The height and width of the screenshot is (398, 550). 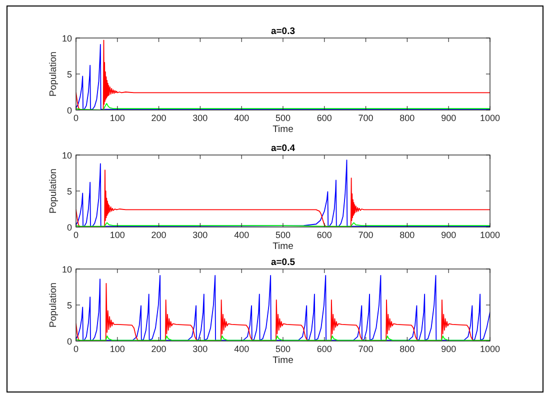 What do you see at coordinates (283, 148) in the screenshot?
I see `chart-title: a=0.4` at bounding box center [283, 148].